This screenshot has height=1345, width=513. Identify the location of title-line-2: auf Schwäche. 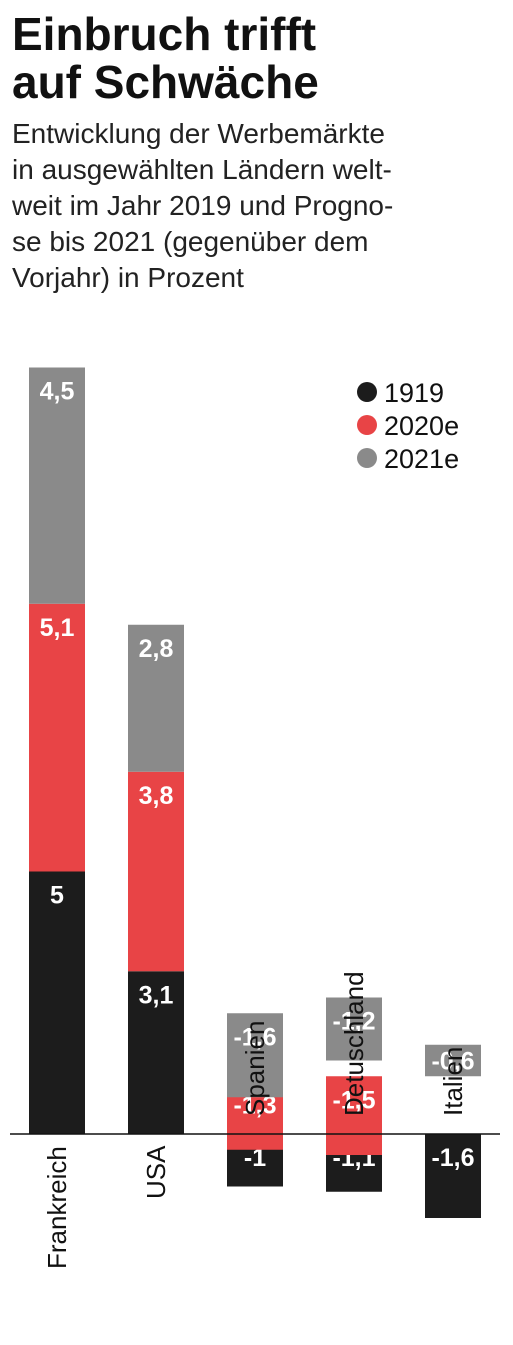
(165, 82).